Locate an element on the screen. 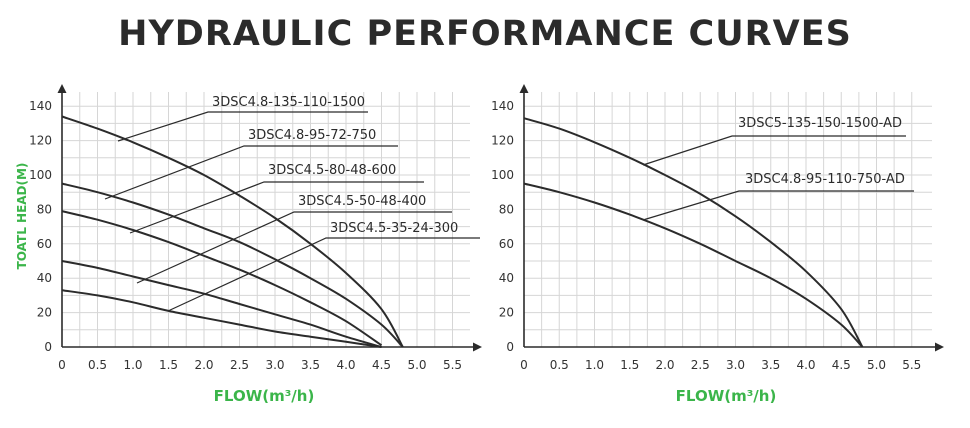 Image resolution: width=970 pixels, height=428 pixels. series-line-3DSC4.8-95-110-750-AD is located at coordinates (693, 265).